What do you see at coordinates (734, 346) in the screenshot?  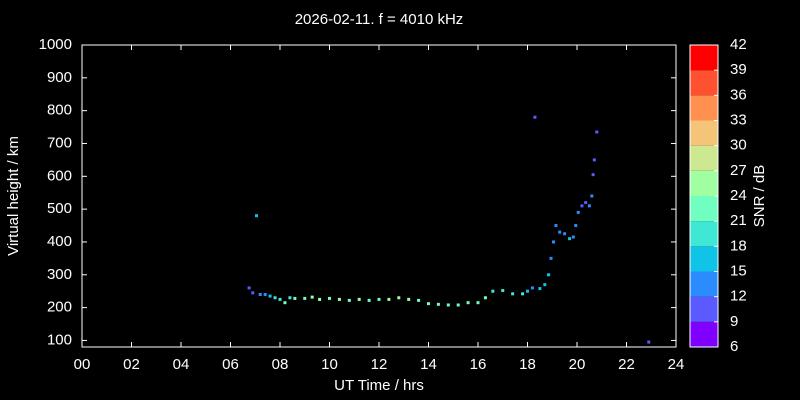 I see `colorbar-tick-label: 6` at bounding box center [734, 346].